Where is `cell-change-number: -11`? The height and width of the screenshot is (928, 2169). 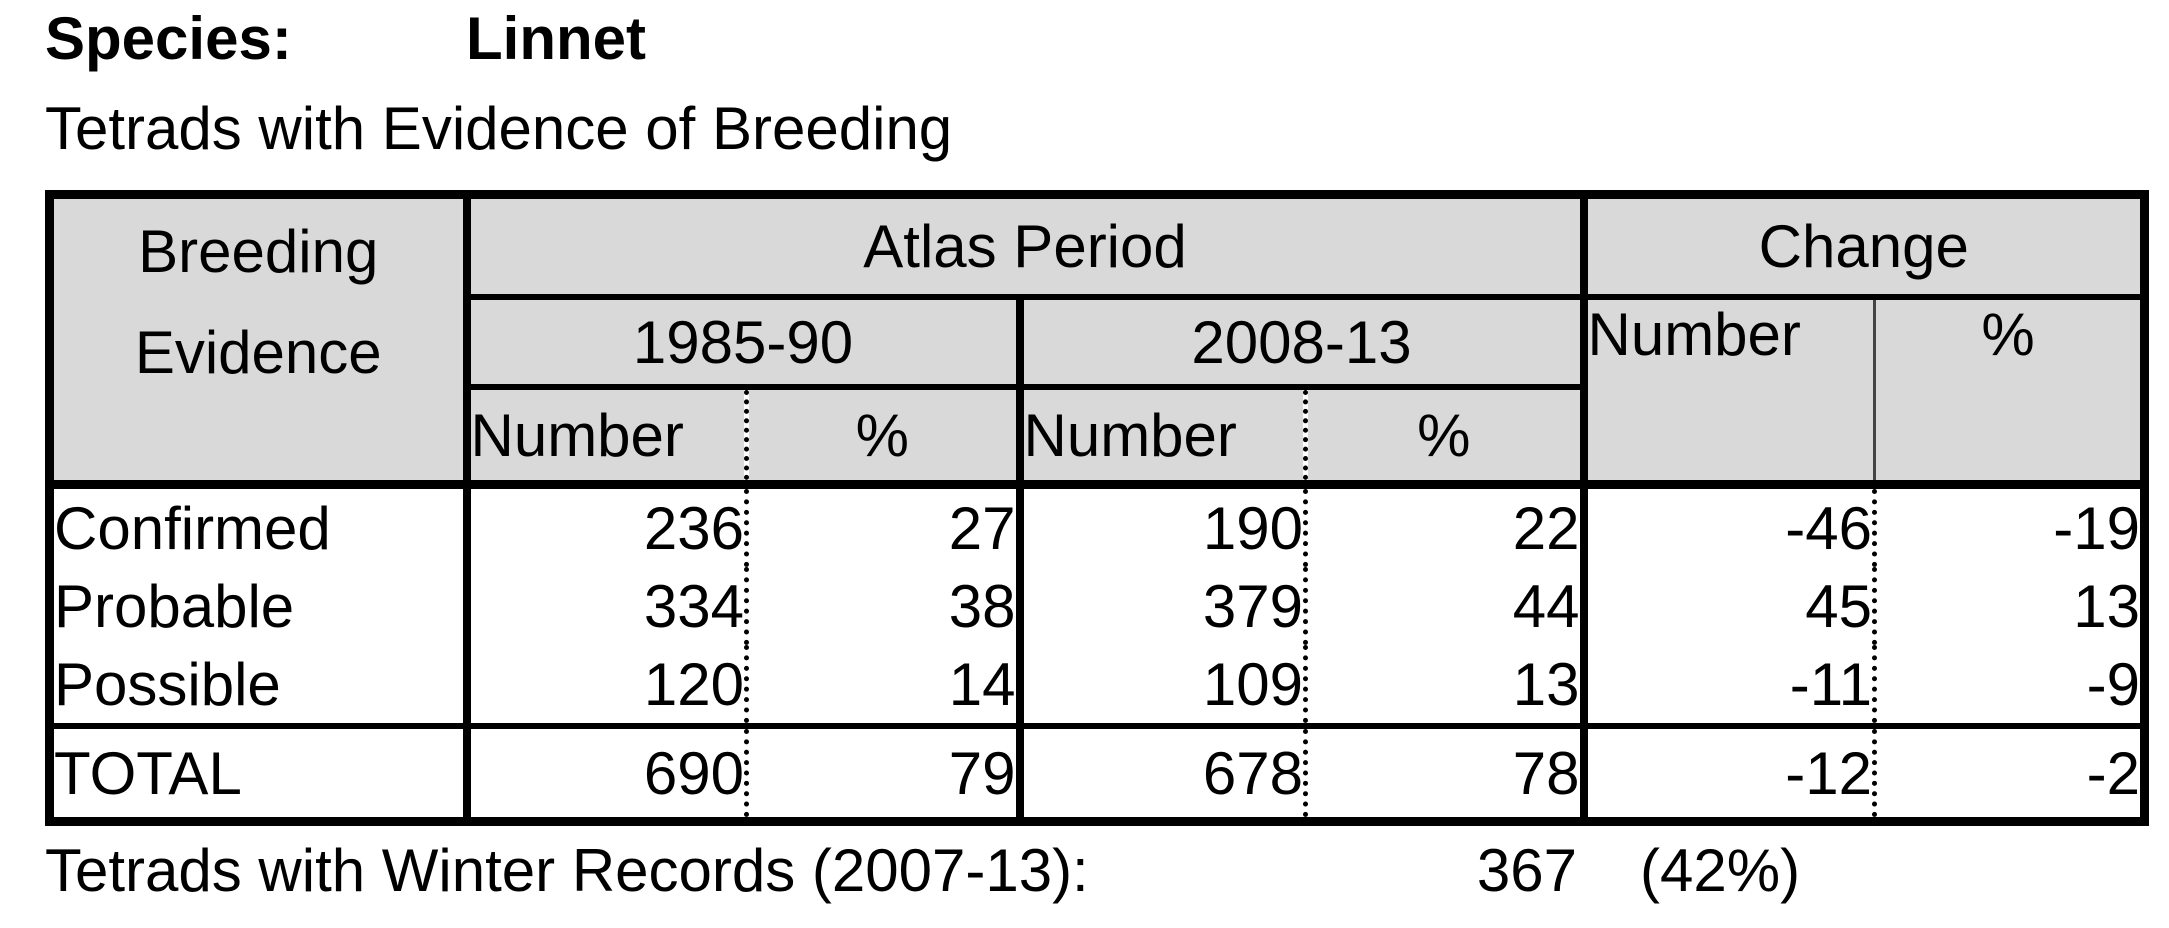
cell-change-number: -11 is located at coordinates (1729, 685).